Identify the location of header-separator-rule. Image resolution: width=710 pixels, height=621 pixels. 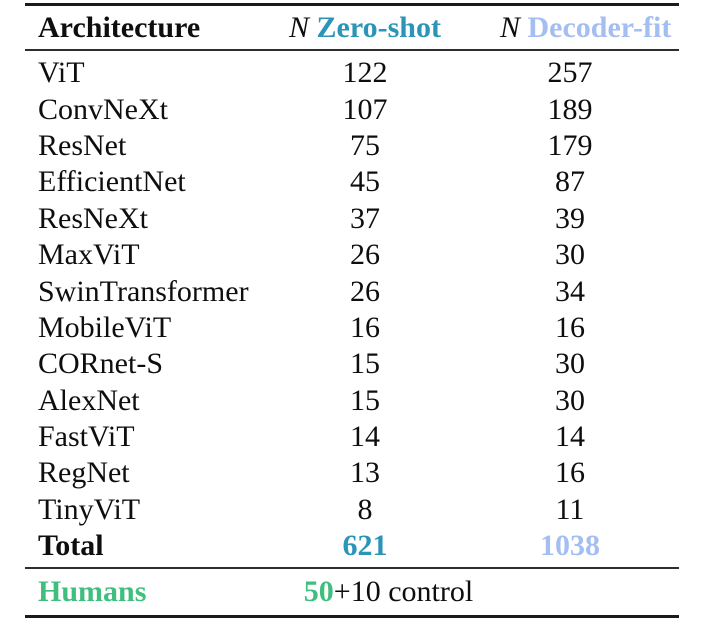
(352, 50).